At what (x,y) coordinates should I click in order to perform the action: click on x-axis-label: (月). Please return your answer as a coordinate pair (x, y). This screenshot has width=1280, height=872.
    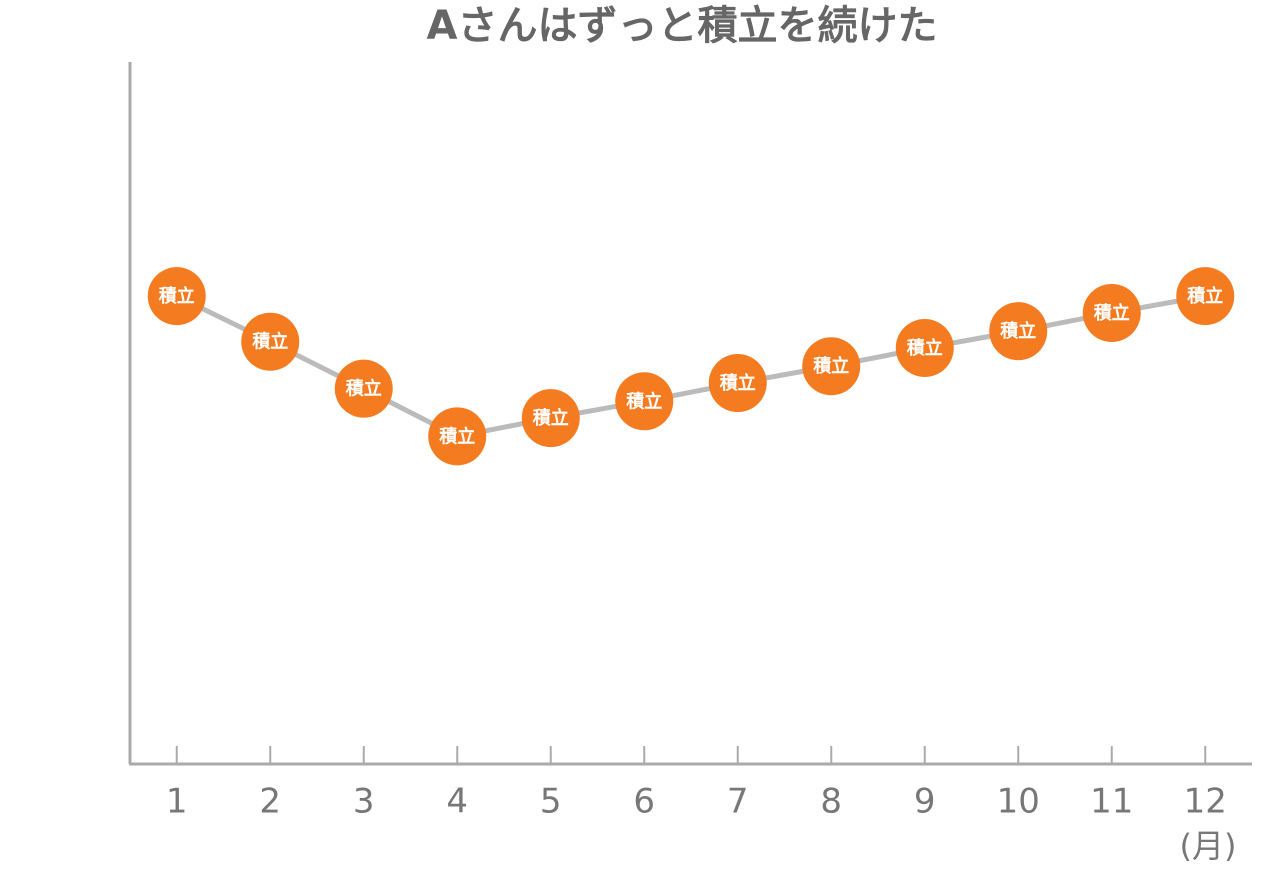
    Looking at the image, I should click on (1208, 846).